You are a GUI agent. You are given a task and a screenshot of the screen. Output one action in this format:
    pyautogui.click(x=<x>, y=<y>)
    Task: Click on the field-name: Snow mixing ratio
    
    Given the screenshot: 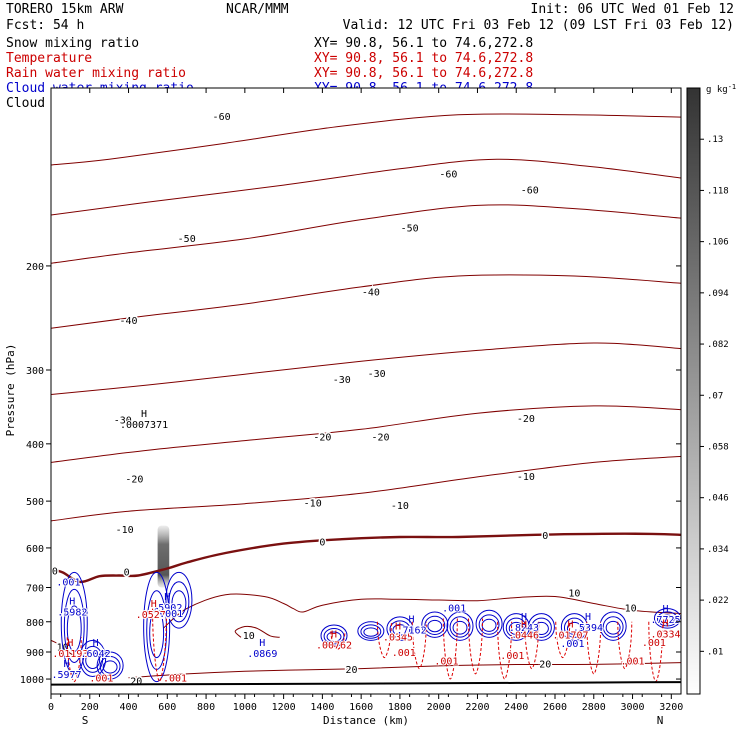 What is the action you would take?
    pyautogui.click(x=72, y=43)
    